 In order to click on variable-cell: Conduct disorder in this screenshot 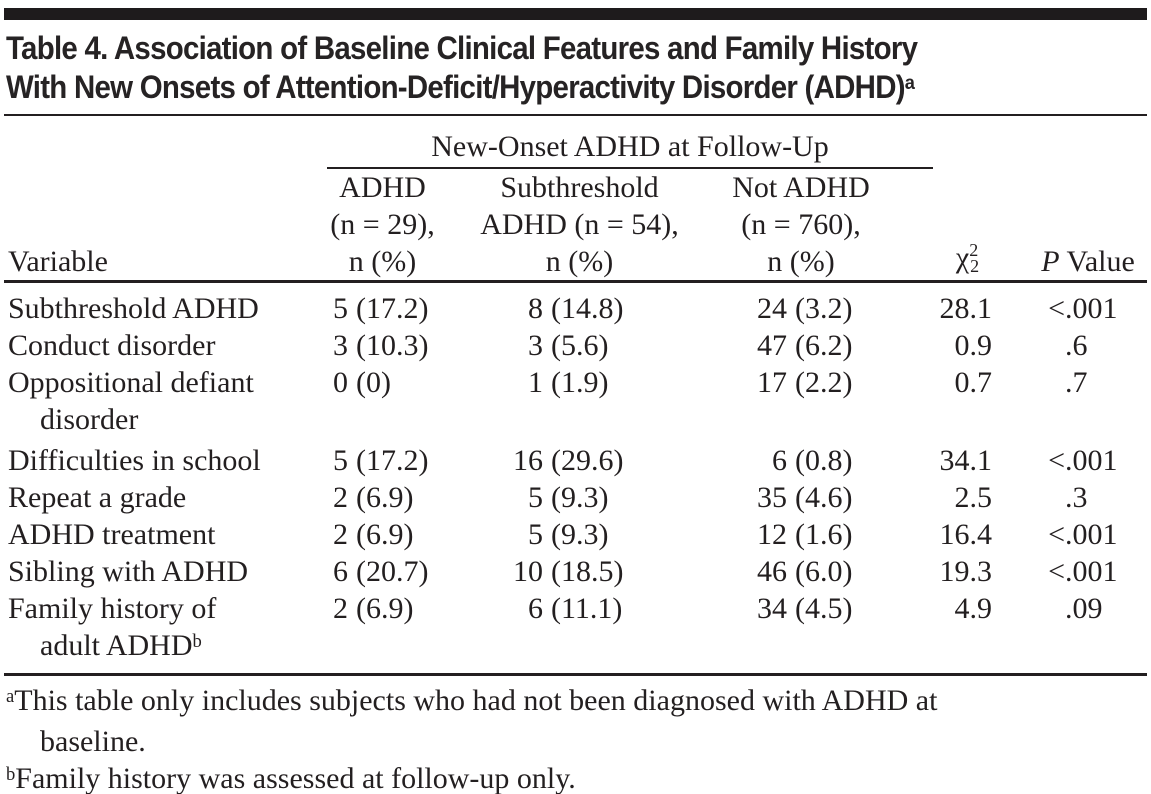, I will do `click(112, 345)`.